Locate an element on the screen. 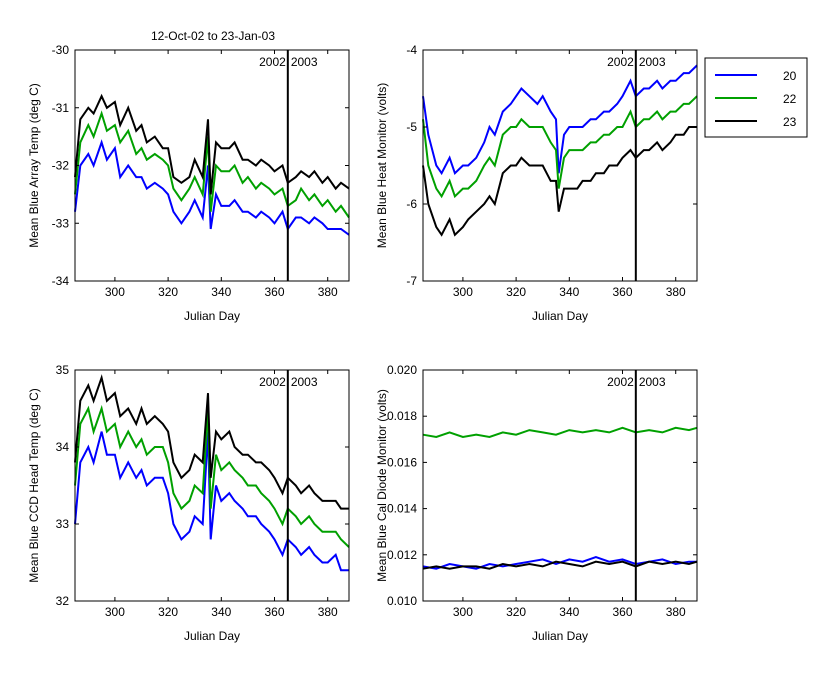  legend-label-20: 20 is located at coordinates (790, 76).